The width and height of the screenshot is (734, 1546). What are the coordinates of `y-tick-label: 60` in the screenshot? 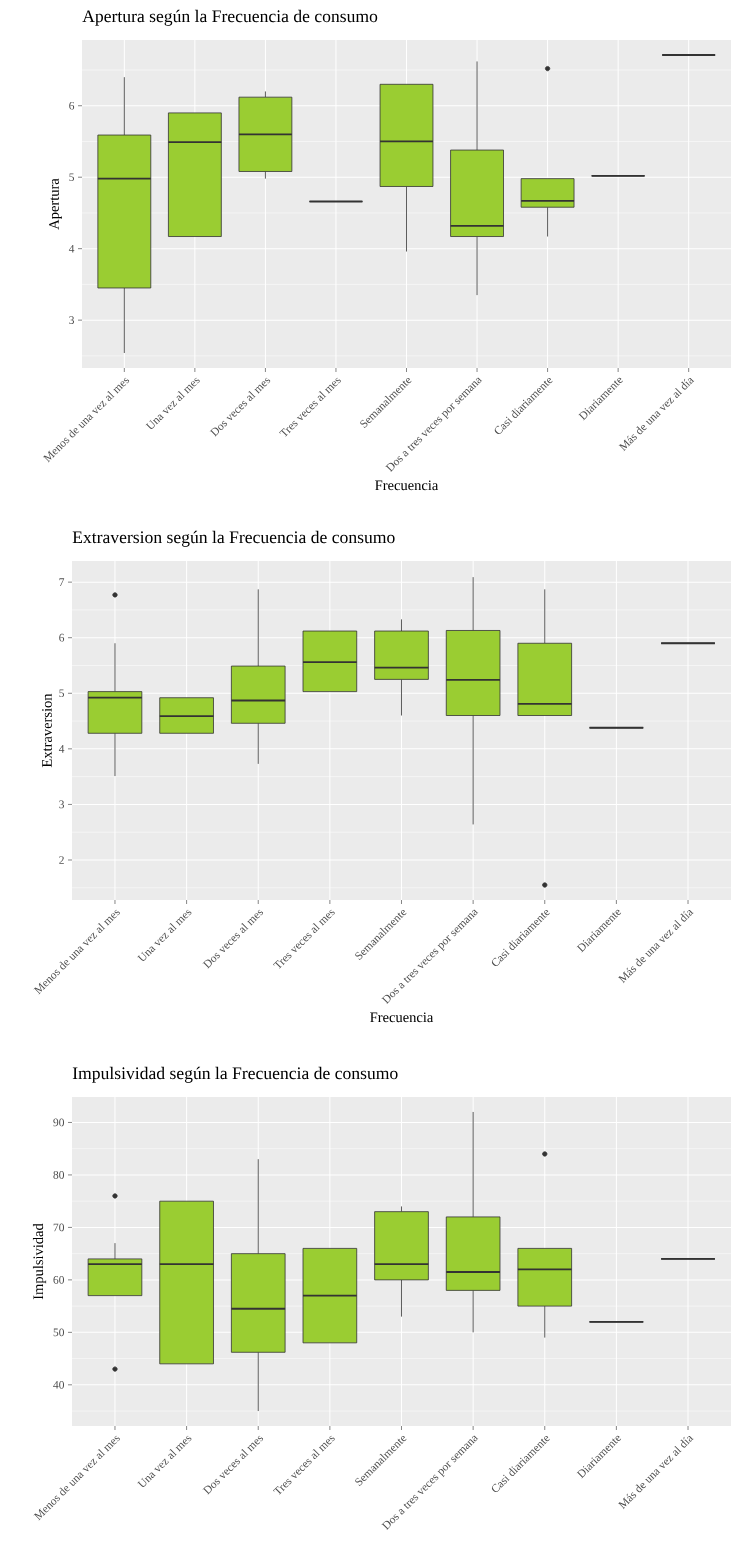 It's located at (59, 1280).